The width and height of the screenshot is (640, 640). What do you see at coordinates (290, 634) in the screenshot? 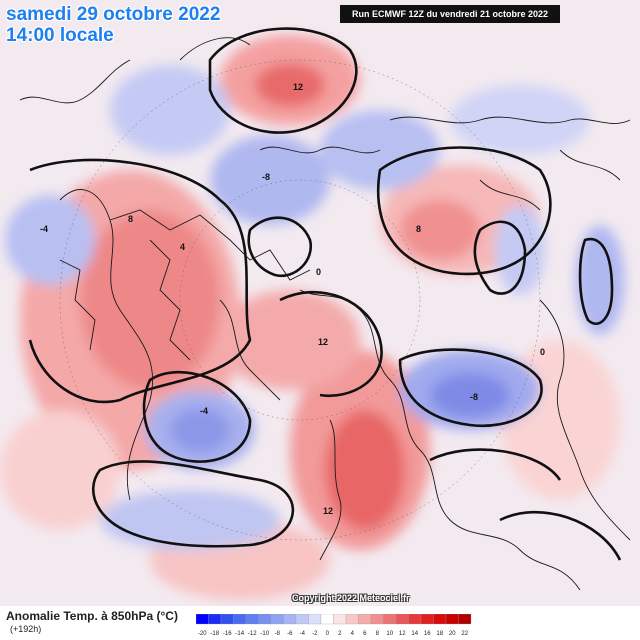
I see `legend-tick-label: -6` at bounding box center [290, 634].